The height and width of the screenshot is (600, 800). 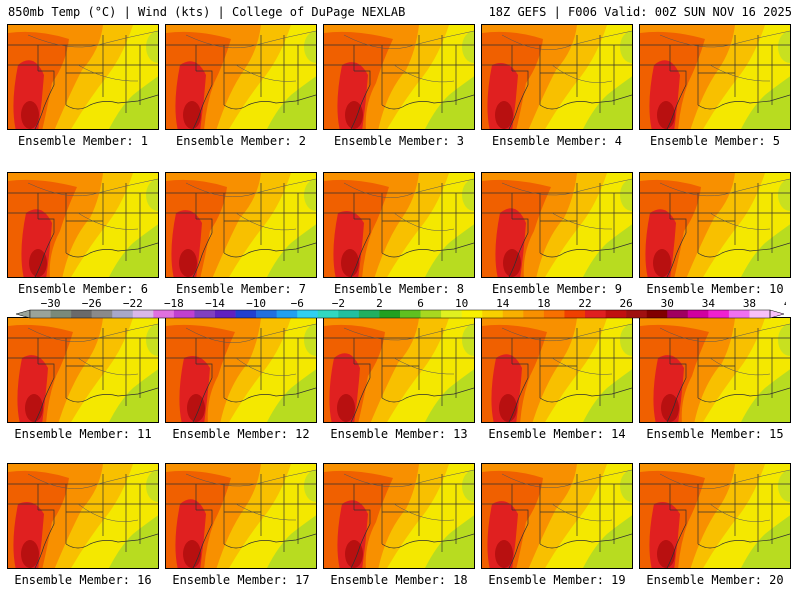 I want to click on ensemble-member-label: Ensemble Member: 19, so click(x=557, y=580).